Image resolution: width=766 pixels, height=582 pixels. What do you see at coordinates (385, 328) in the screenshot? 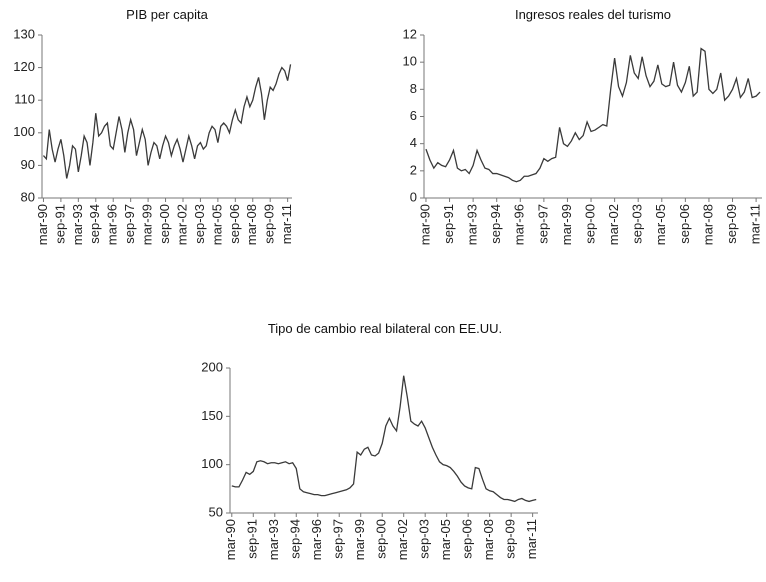
I see `chart-title: Tipo de cambio real bilateral con EE.UU.` at bounding box center [385, 328].